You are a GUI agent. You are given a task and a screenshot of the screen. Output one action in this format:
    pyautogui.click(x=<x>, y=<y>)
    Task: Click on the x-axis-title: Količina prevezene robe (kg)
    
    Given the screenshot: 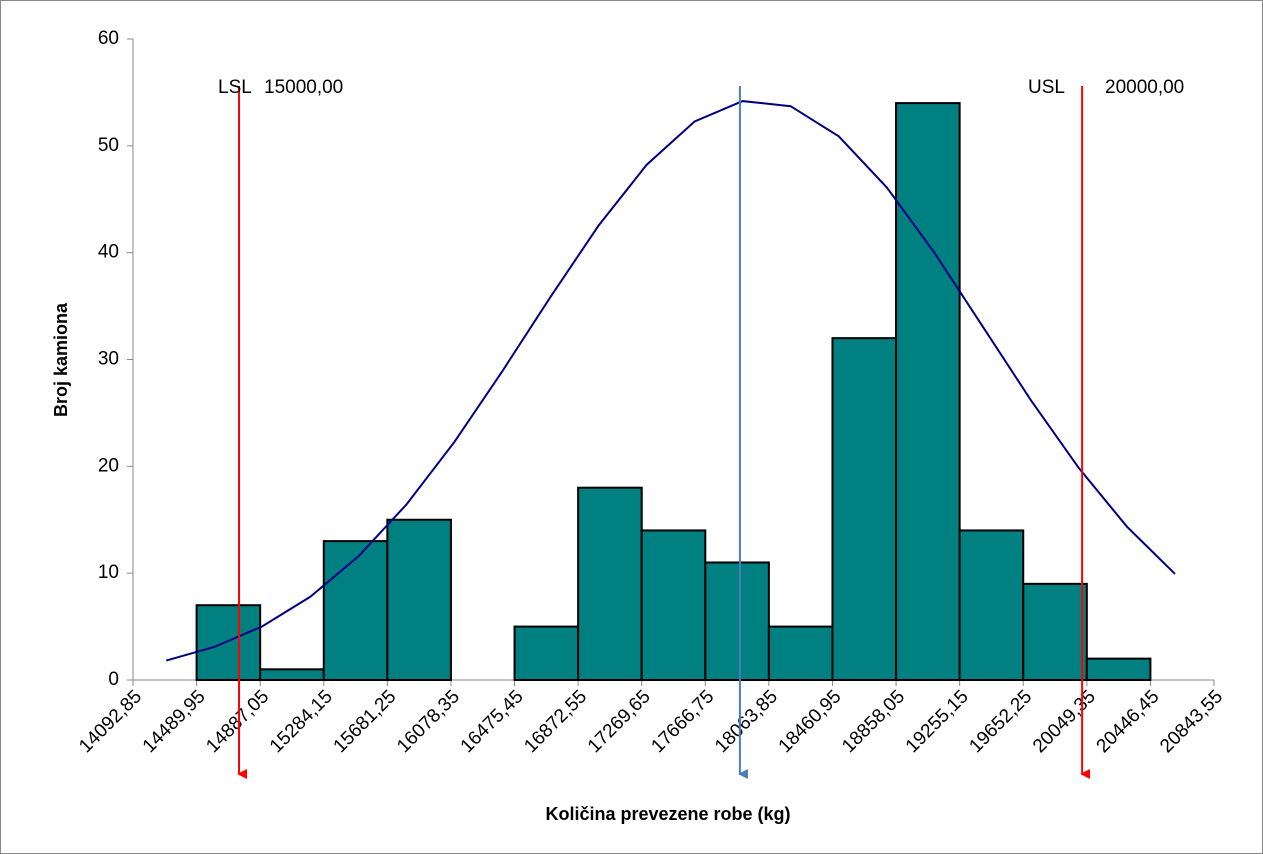 What is the action you would take?
    pyautogui.click(x=667, y=814)
    